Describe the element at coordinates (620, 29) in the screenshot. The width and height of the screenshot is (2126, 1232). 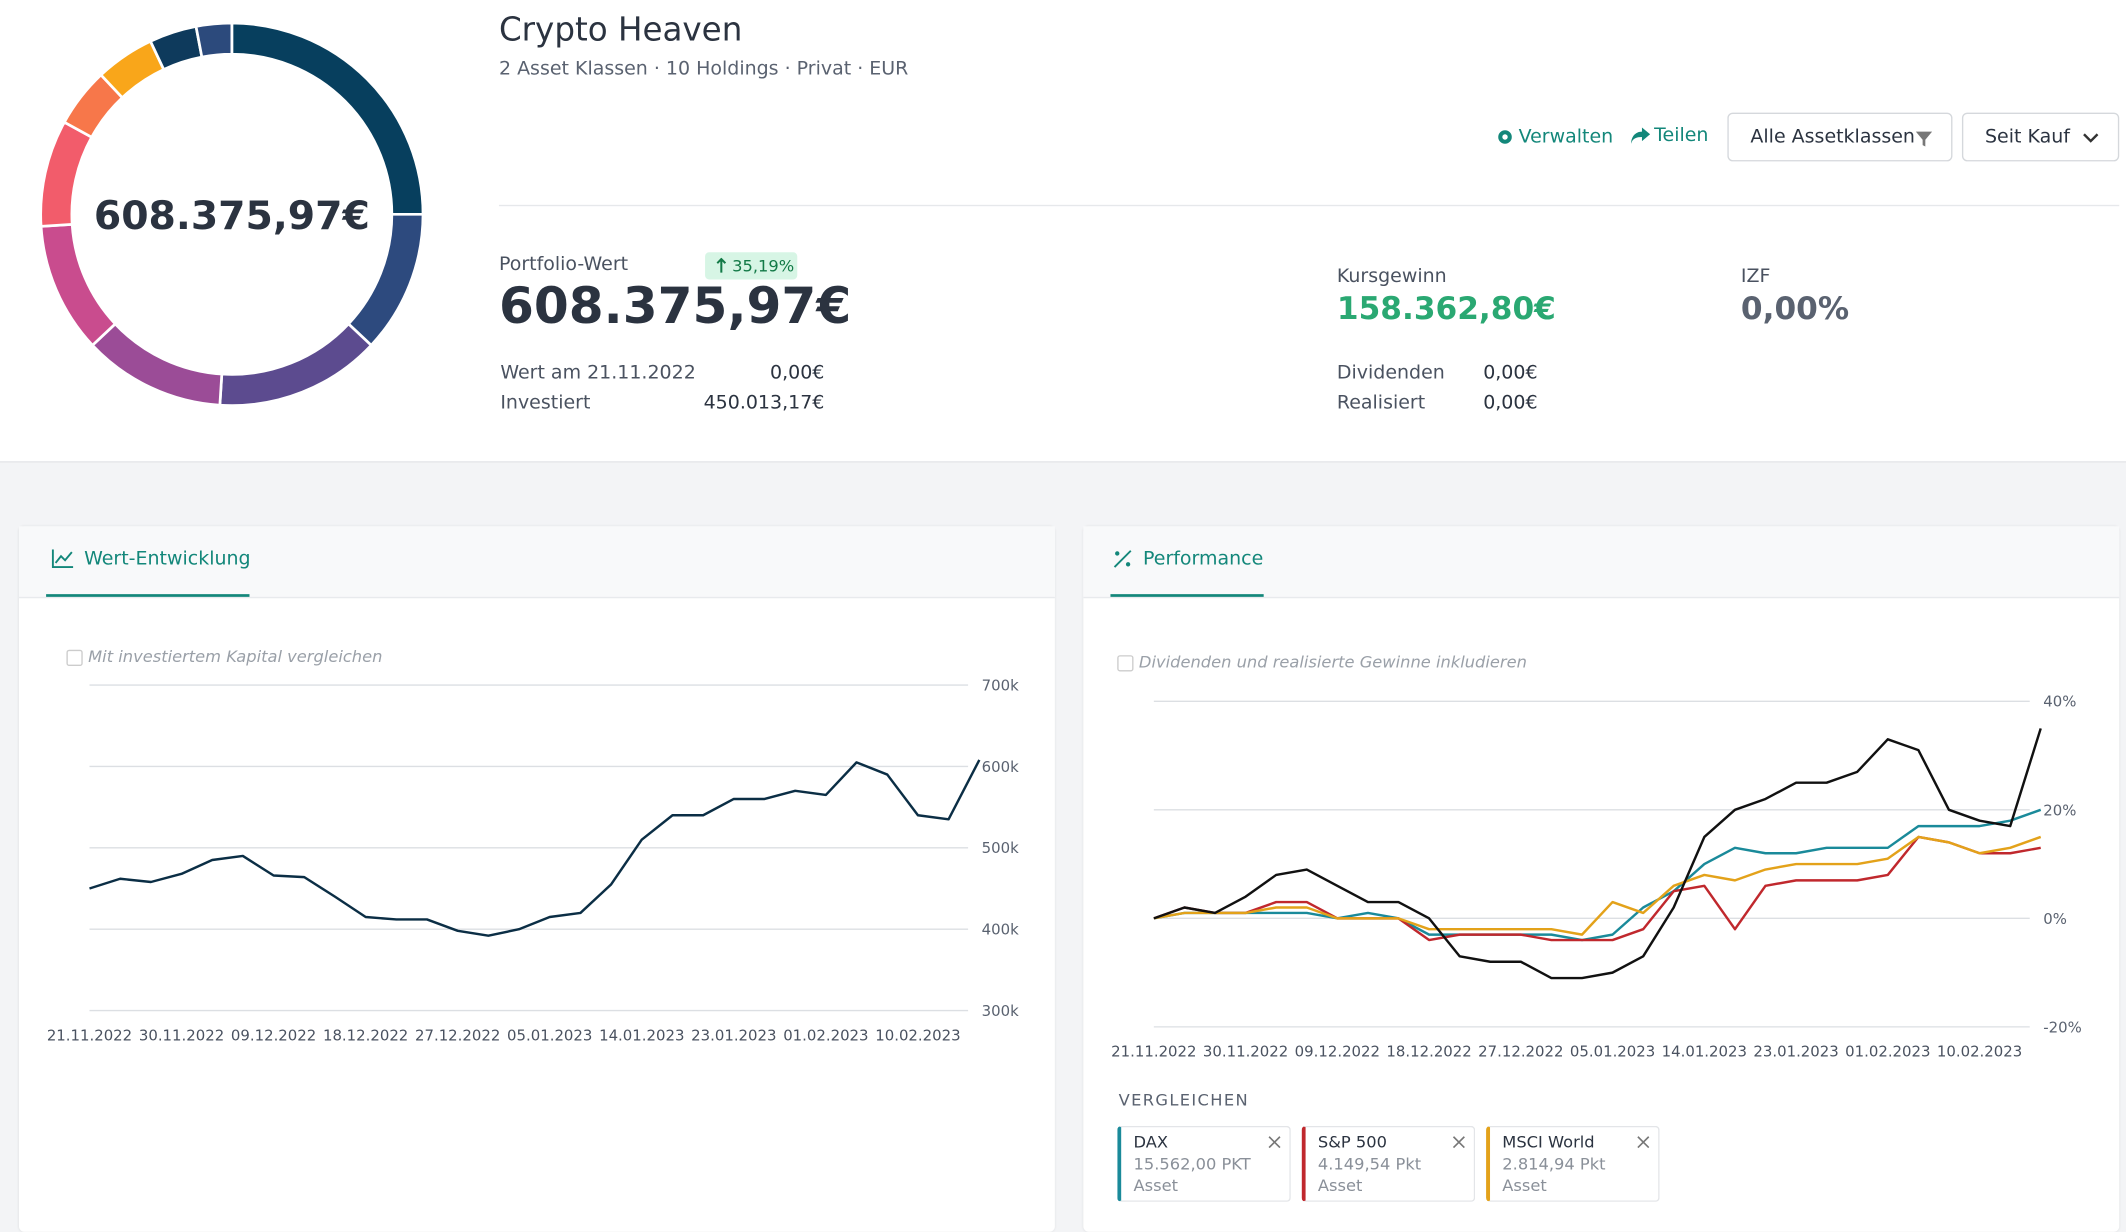
I see `portfolio-title: Crypto Heaven` at that location.